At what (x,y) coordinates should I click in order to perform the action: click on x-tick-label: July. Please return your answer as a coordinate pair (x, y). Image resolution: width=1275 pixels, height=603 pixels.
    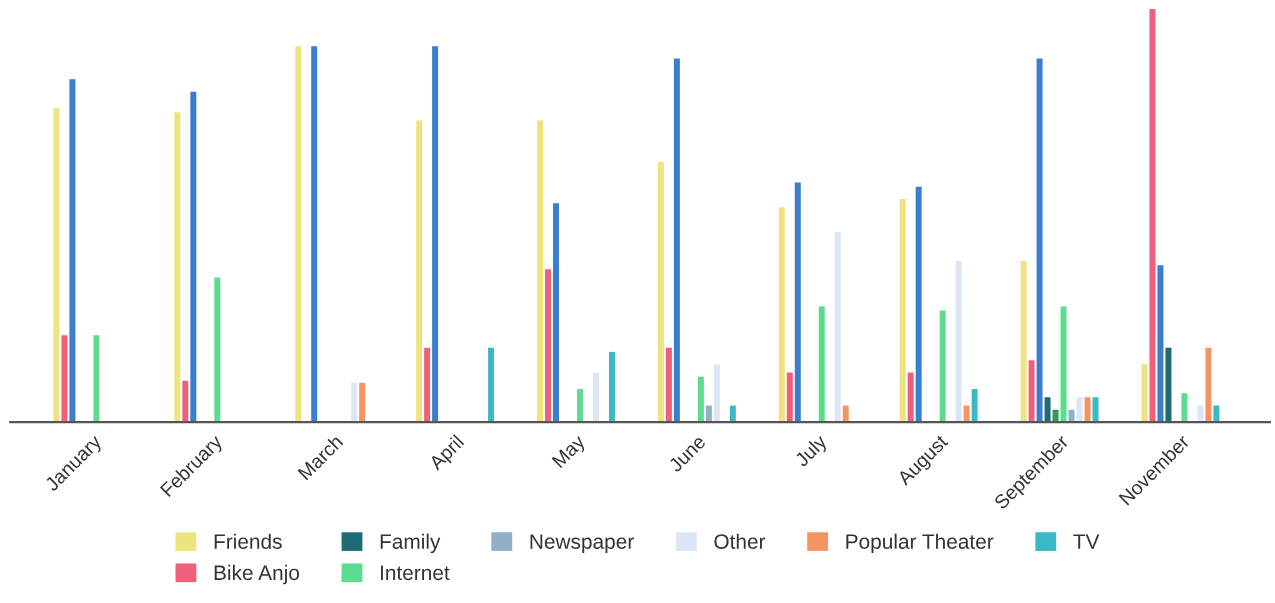
    Looking at the image, I should click on (812, 452).